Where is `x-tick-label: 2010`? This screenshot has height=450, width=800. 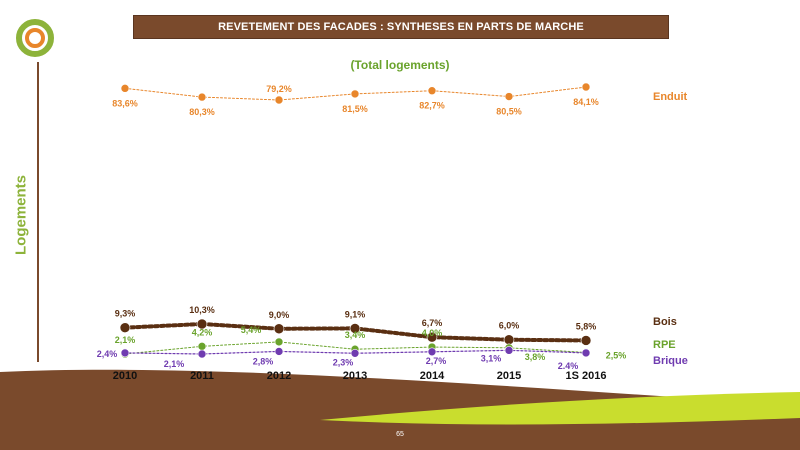 x-tick-label: 2010 is located at coordinates (125, 376).